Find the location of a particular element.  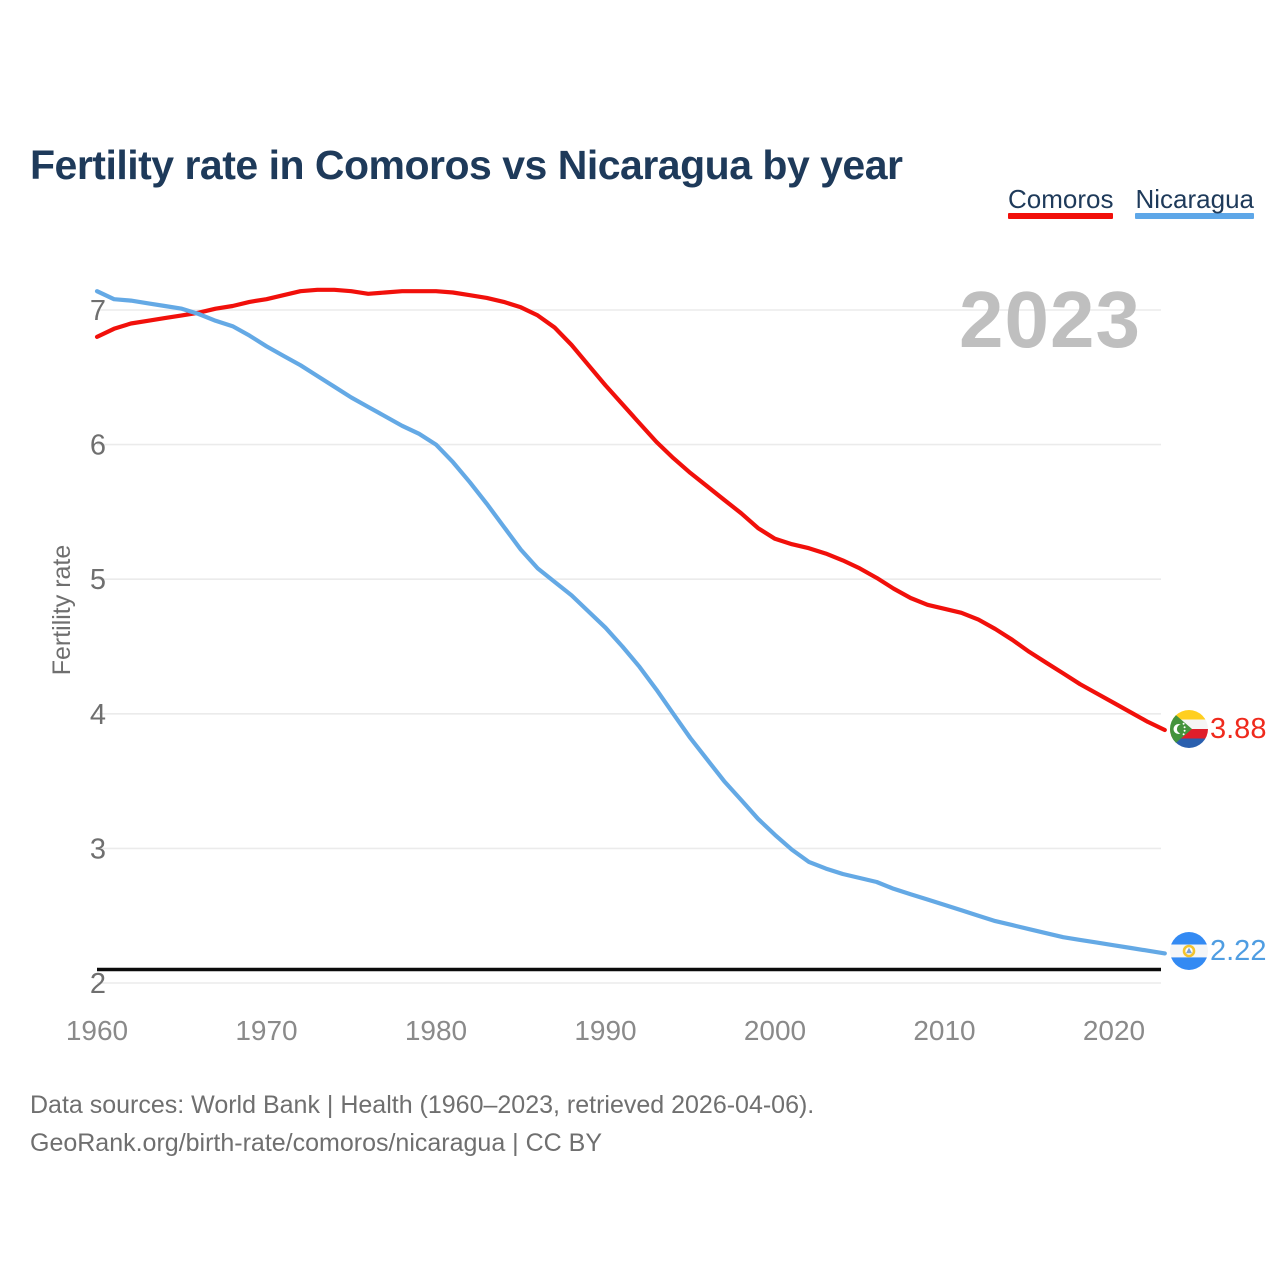

x-axis-tick-labels: 1960 1970 1980 1990 2000 2010 2020 is located at coordinates (605, 1030).